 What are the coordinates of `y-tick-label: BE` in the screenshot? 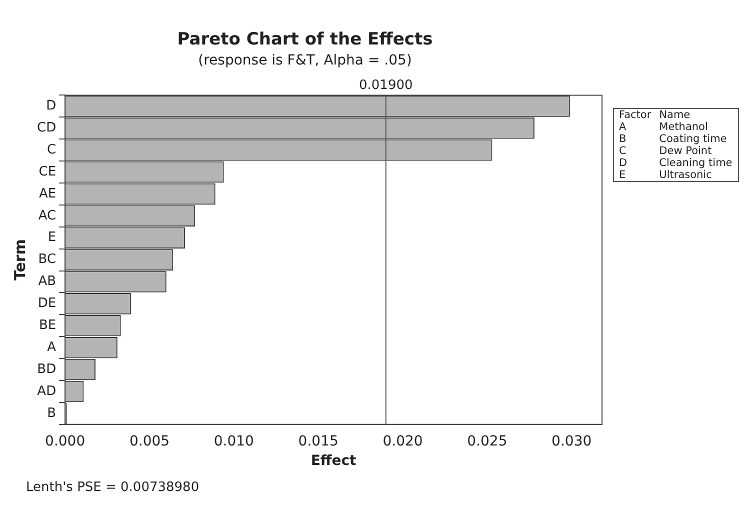 It's located at (47, 326).